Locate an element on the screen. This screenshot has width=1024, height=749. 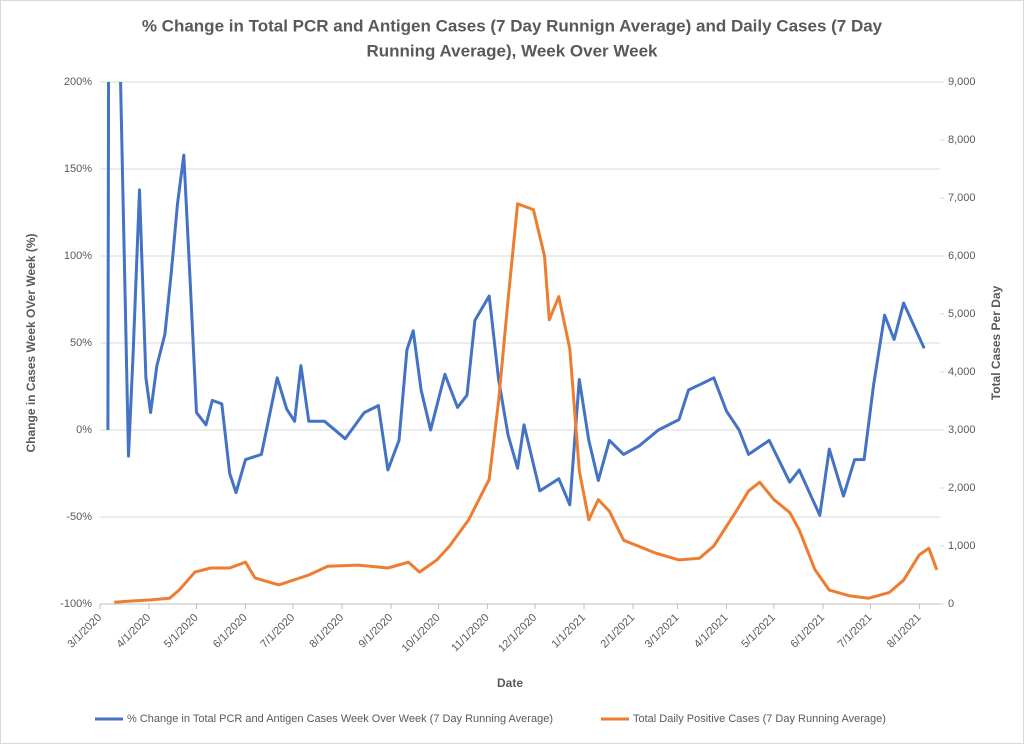
y2-axis-title: Total Cases Per Day is located at coordinates (996, 342).